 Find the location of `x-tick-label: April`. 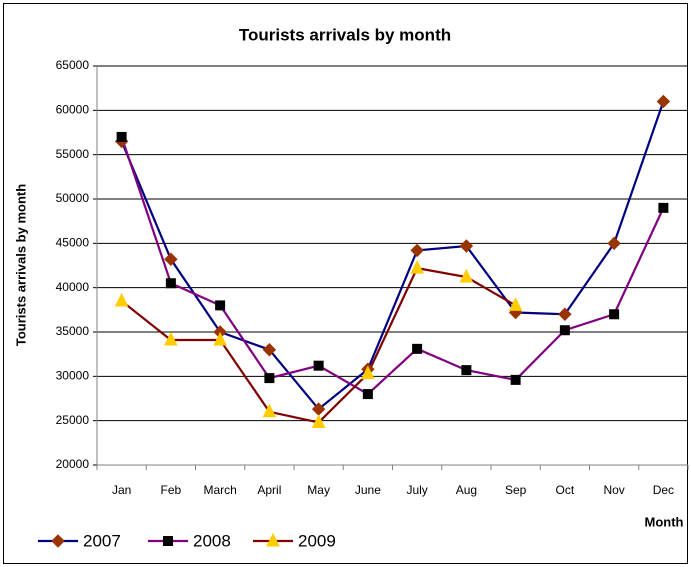

x-tick-label: April is located at coordinates (269, 490).